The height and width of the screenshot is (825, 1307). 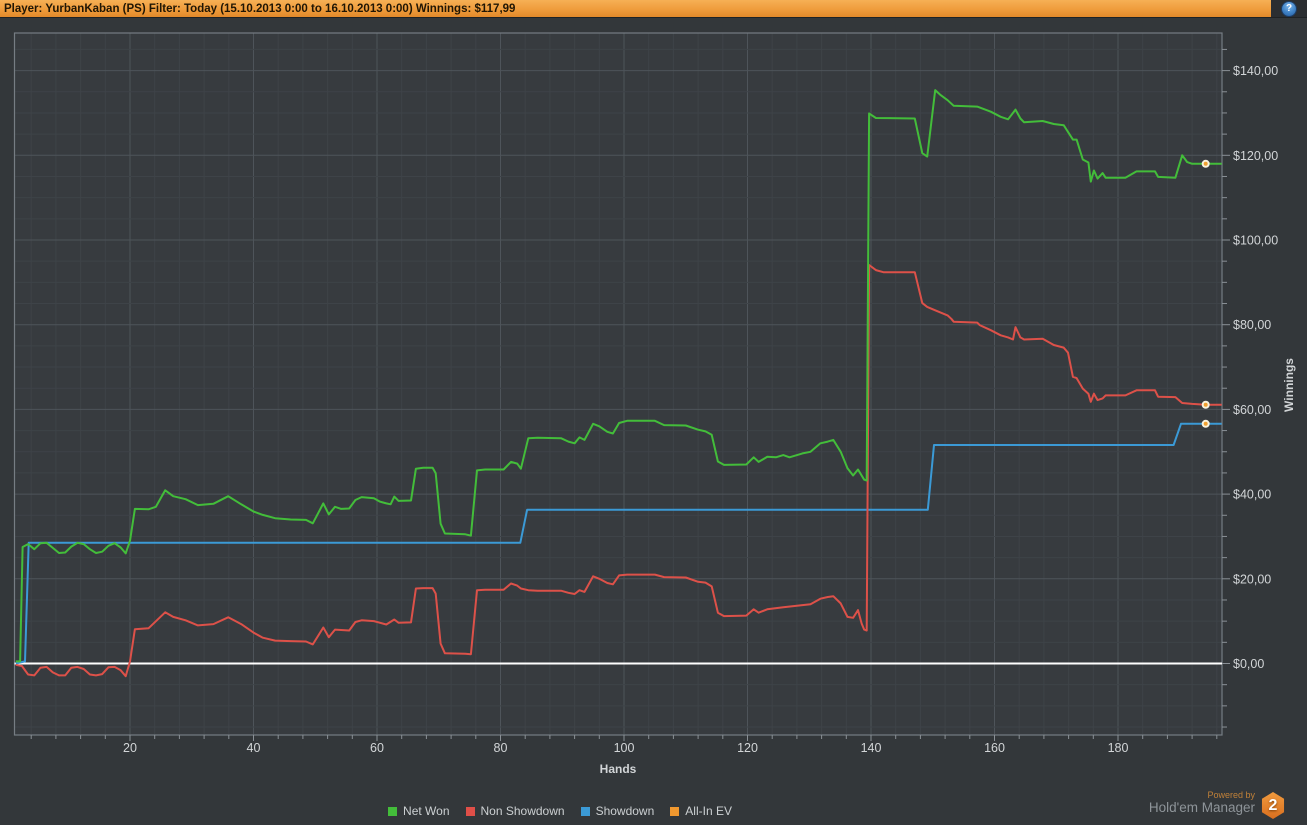 I want to click on showdown-swatch-icon, so click(x=585, y=811).